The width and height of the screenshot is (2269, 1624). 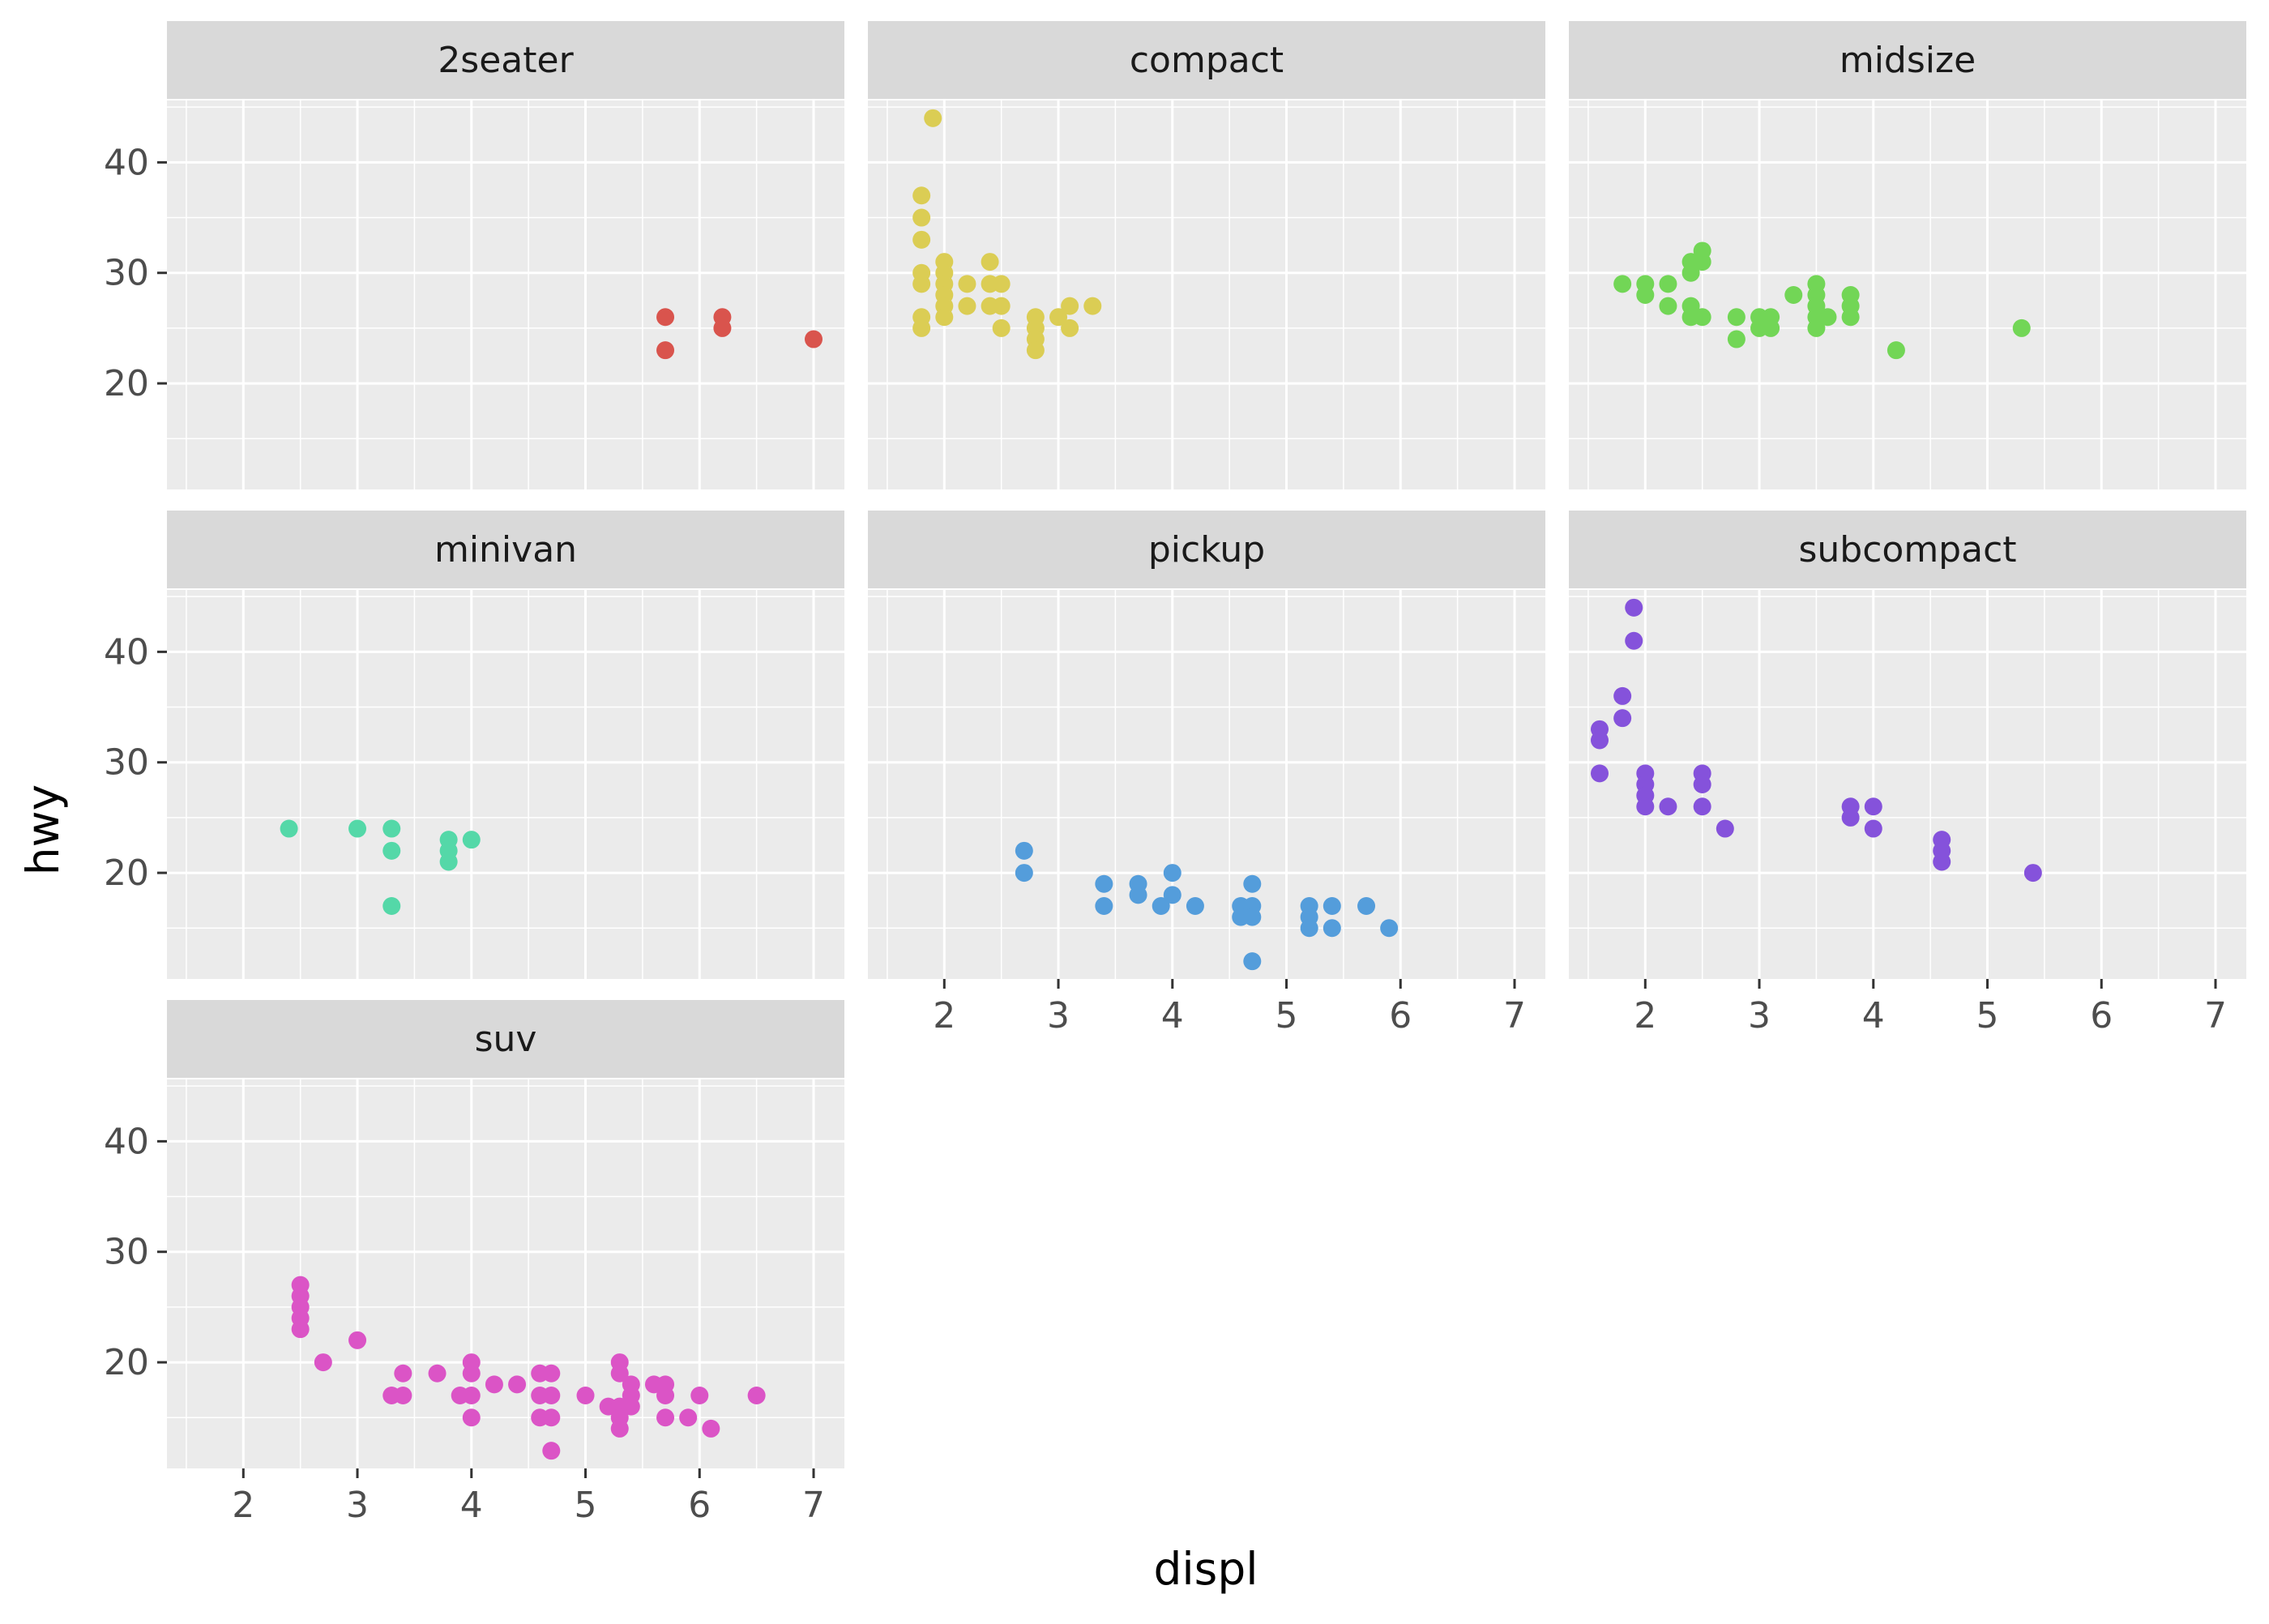 I want to click on panel-2seater: 2seater 20 30 40, so click(x=474, y=255).